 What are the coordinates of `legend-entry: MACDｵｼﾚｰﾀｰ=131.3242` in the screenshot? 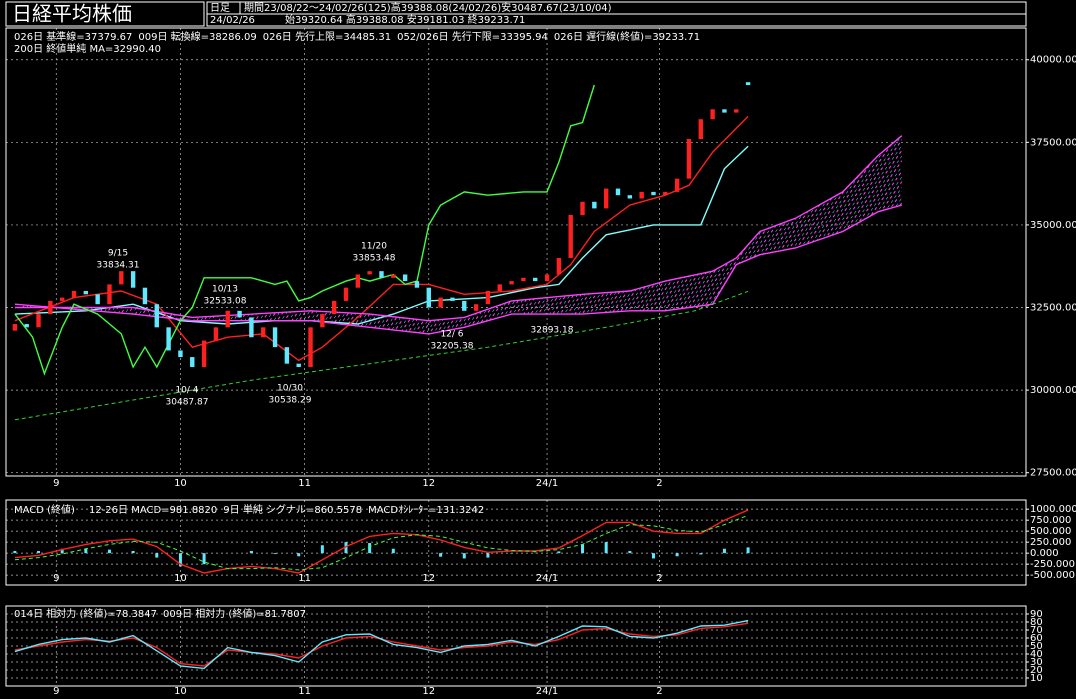 It's located at (426, 510).